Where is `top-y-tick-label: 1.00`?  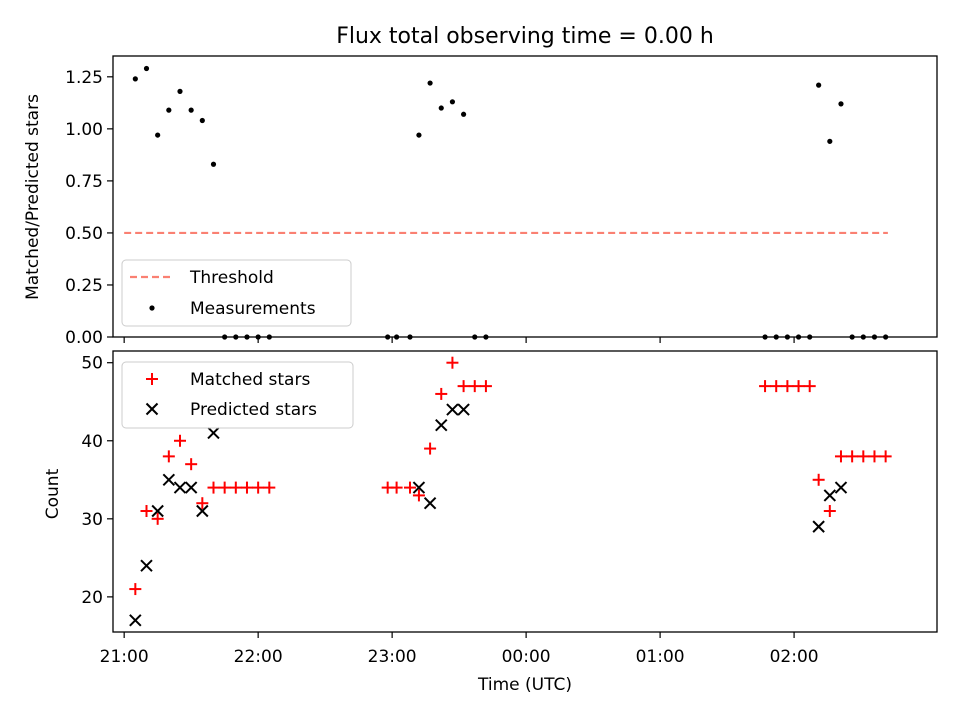
top-y-tick-label: 1.00 is located at coordinates (84, 130).